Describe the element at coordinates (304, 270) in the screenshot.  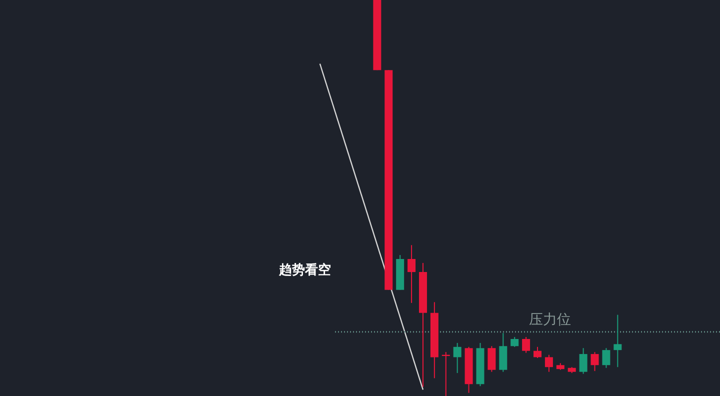
I see `annotation: 趋势看空` at that location.